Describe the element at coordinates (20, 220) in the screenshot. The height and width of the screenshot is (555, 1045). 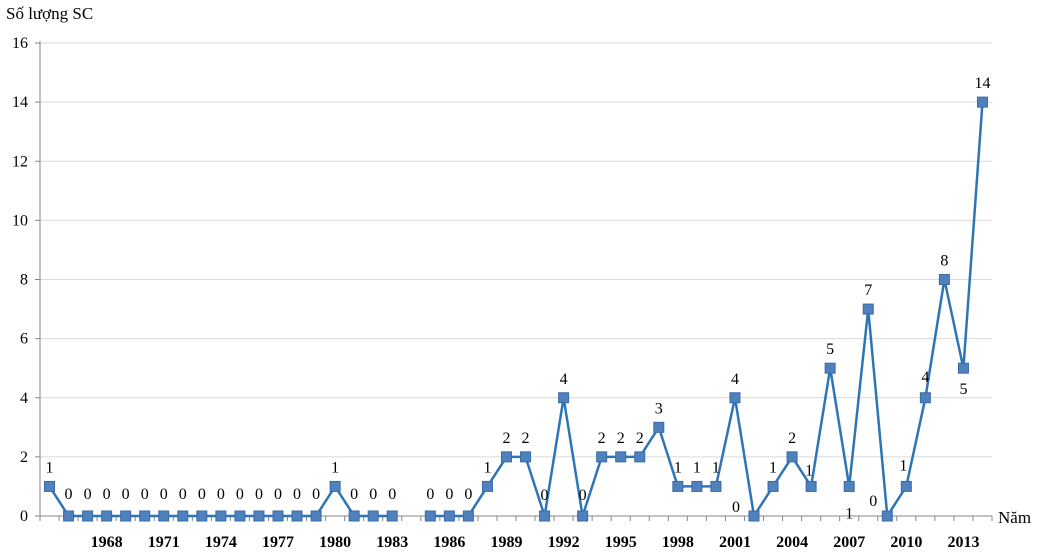
I see `y-tick-label: 10` at that location.